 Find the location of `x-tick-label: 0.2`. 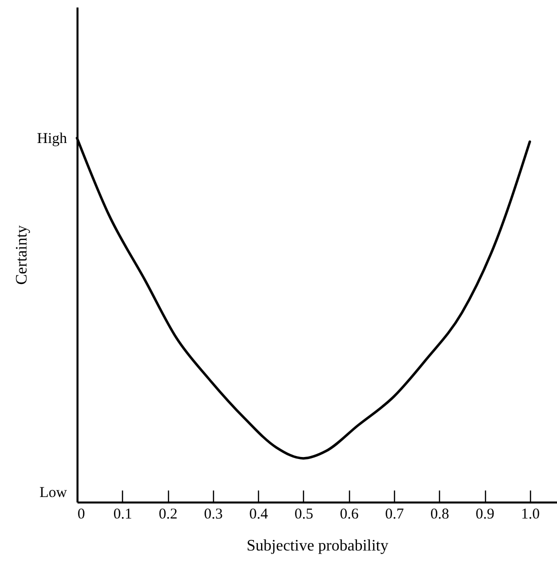

x-tick-label: 0.2 is located at coordinates (168, 514).